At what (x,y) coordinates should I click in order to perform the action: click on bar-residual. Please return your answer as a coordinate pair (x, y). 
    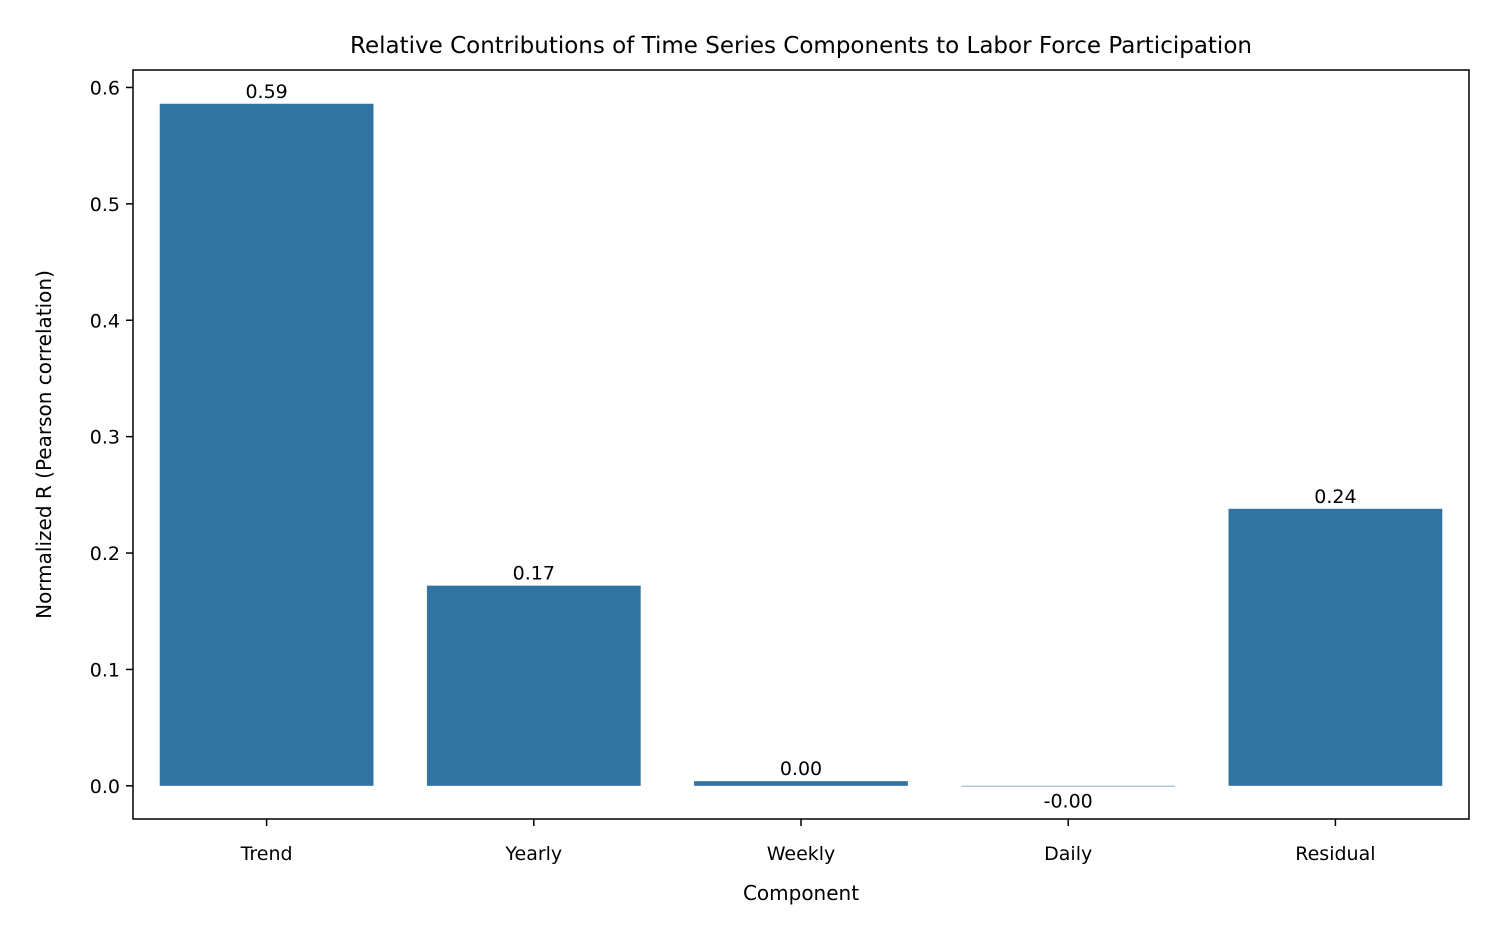
    Looking at the image, I should click on (1335, 647).